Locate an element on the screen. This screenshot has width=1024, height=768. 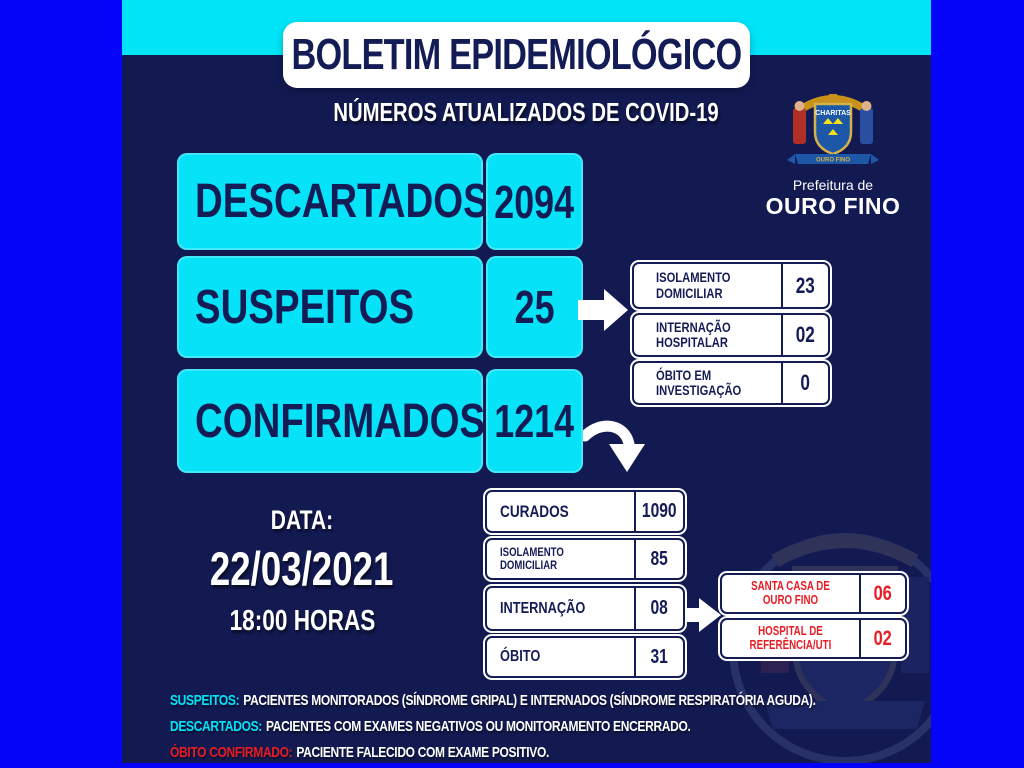
breakdown-row-isolamento-domiciliar-conf: ISOLAMENTO DOMICILIAR 85 is located at coordinates (585, 559).